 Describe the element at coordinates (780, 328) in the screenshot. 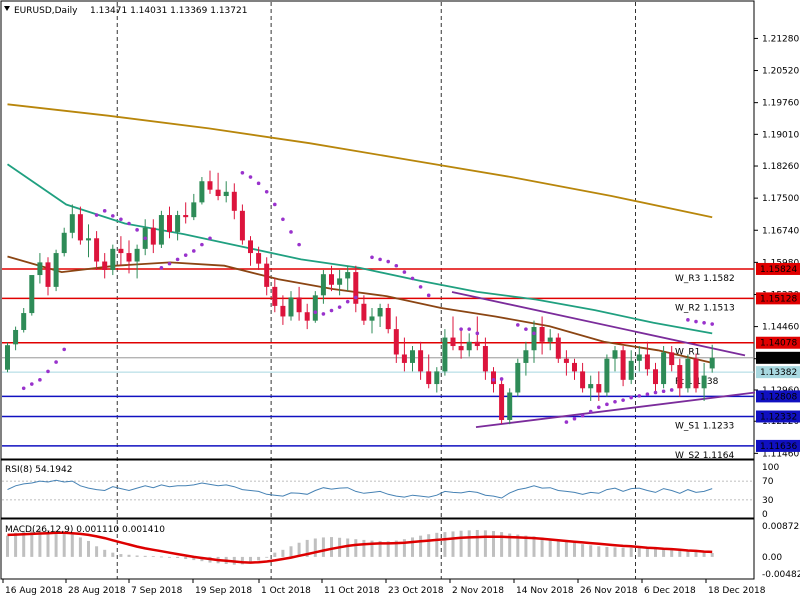

I see `price-tick-label: 1.14460` at that location.